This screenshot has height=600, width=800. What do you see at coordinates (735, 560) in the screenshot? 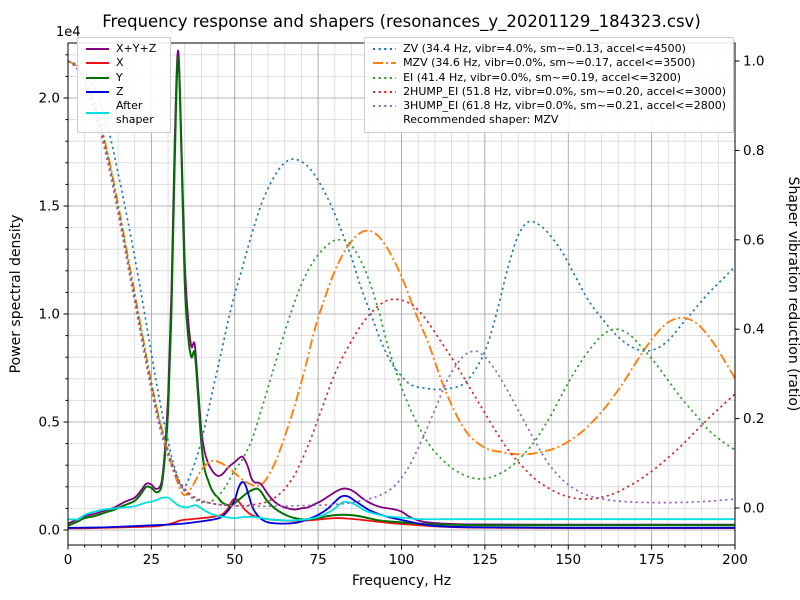
I see `x-tick-label: 200` at bounding box center [735, 560].